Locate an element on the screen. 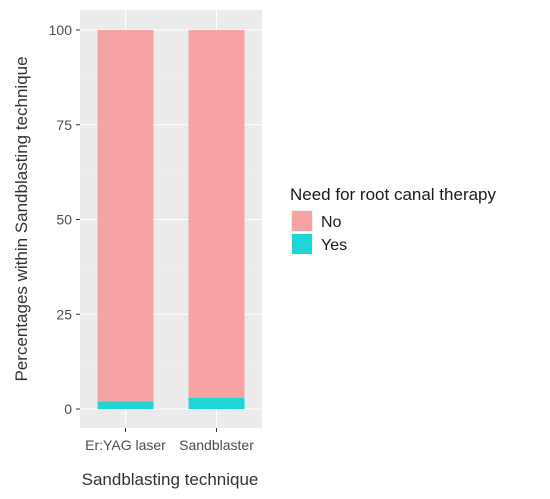  legend: Need for root canal therapy No Yes is located at coordinates (393, 220).